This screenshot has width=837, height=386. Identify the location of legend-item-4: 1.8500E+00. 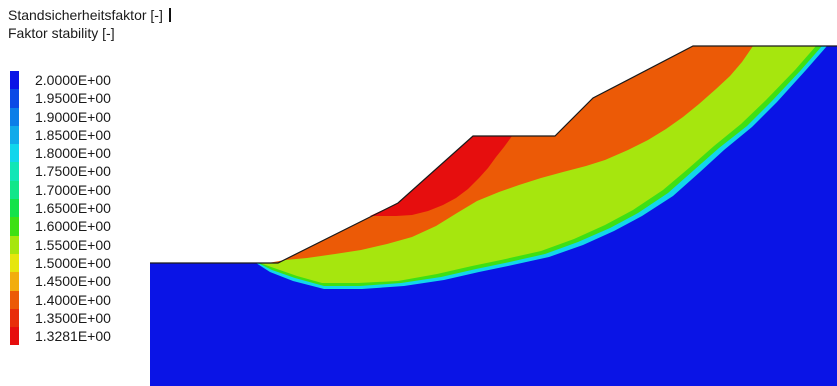
(75, 135).